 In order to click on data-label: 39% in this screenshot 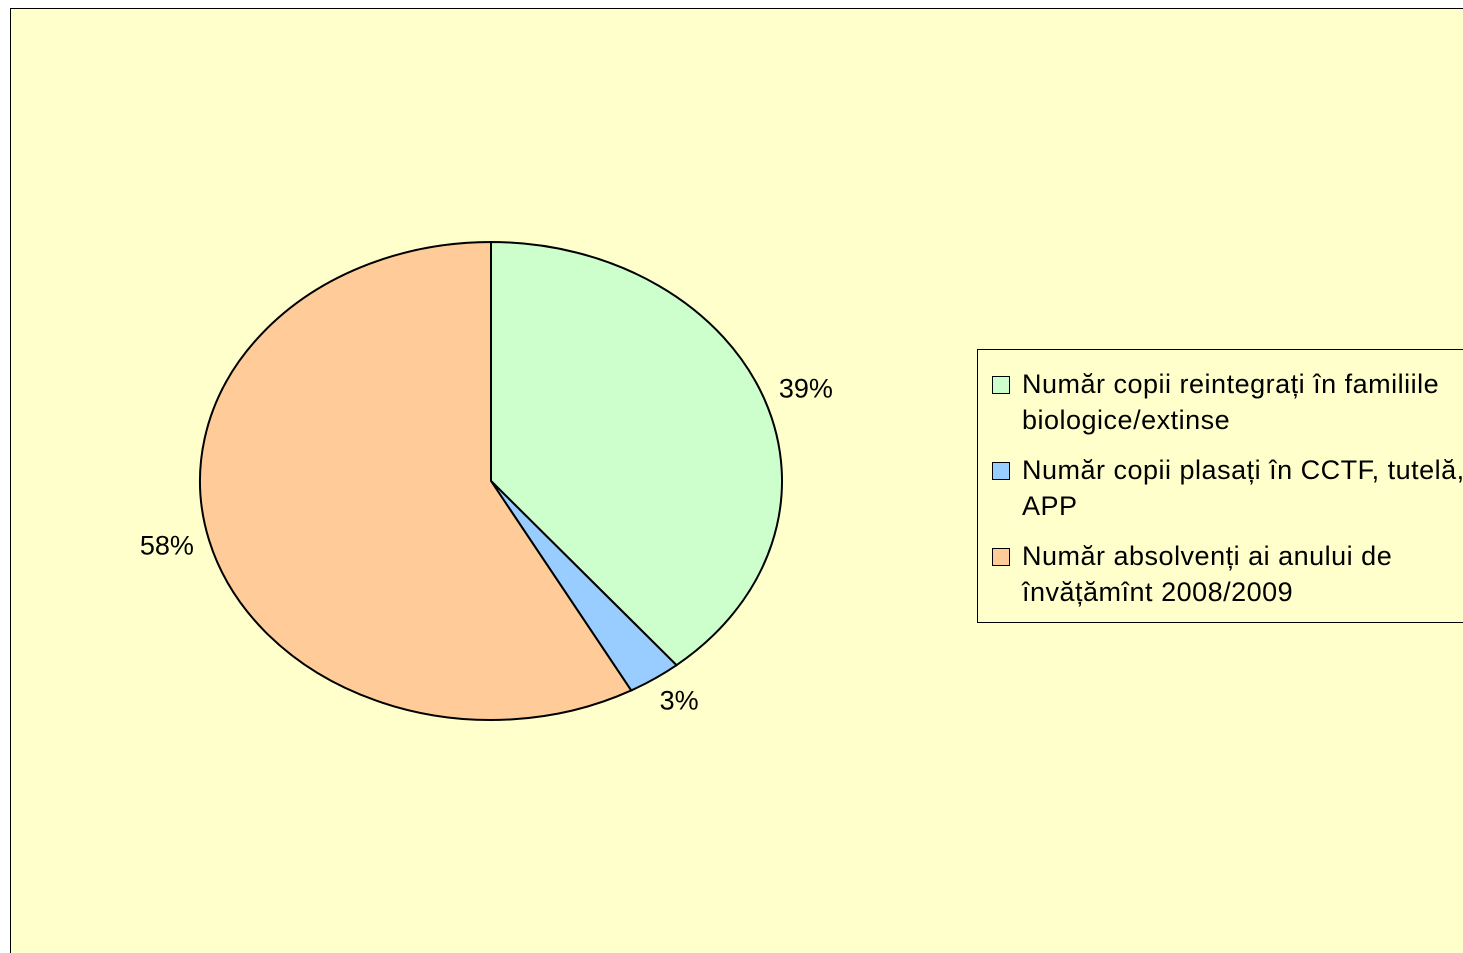, I will do `click(806, 388)`.